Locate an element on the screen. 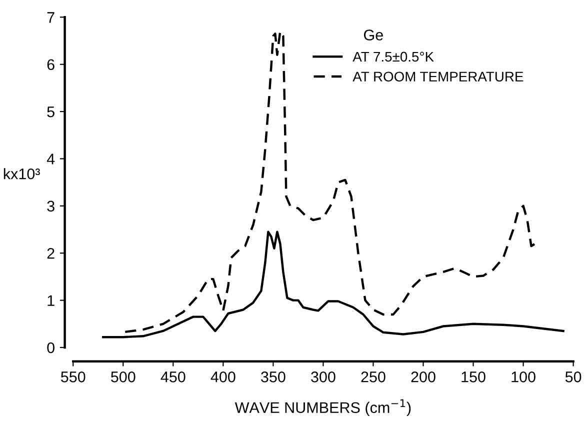 This screenshot has height=429, width=585. x-tick-label: 550 is located at coordinates (73, 377).